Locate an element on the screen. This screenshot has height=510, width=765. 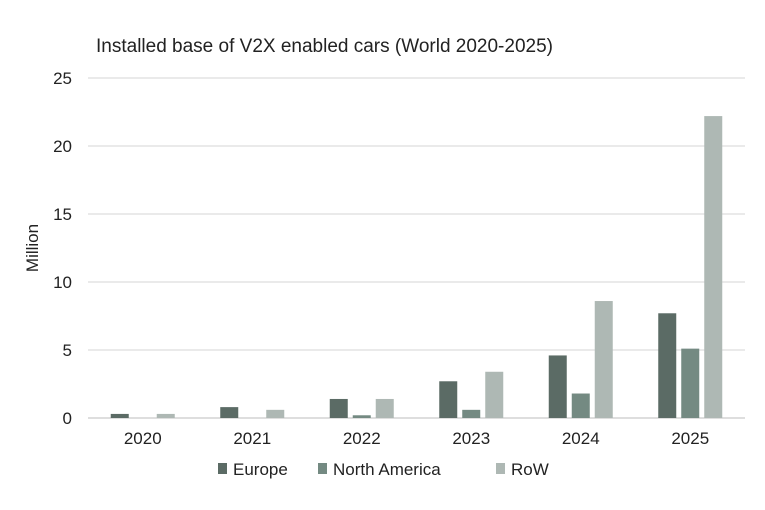
bar-europe-2022 is located at coordinates (338, 408).